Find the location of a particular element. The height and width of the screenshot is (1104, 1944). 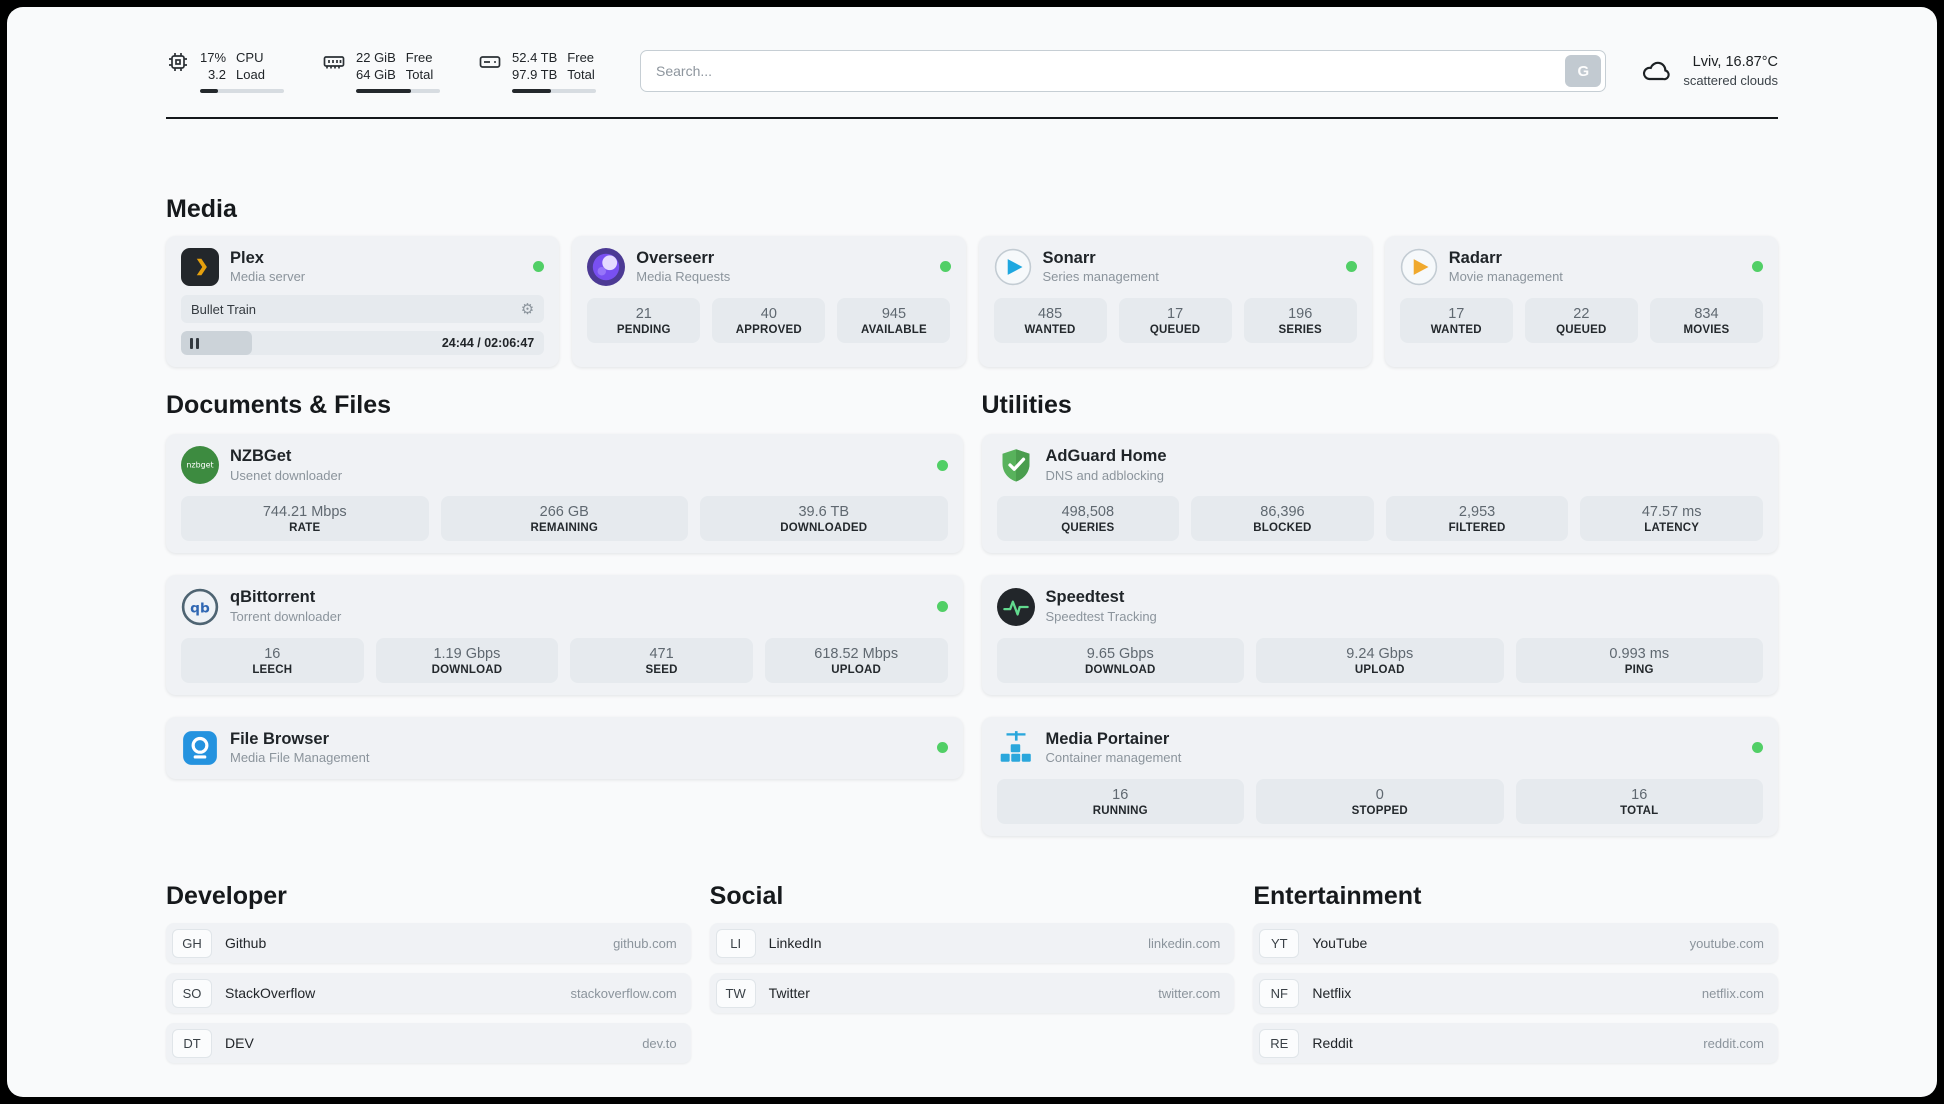

stat-label: DOWNLOAD is located at coordinates (1120, 669).